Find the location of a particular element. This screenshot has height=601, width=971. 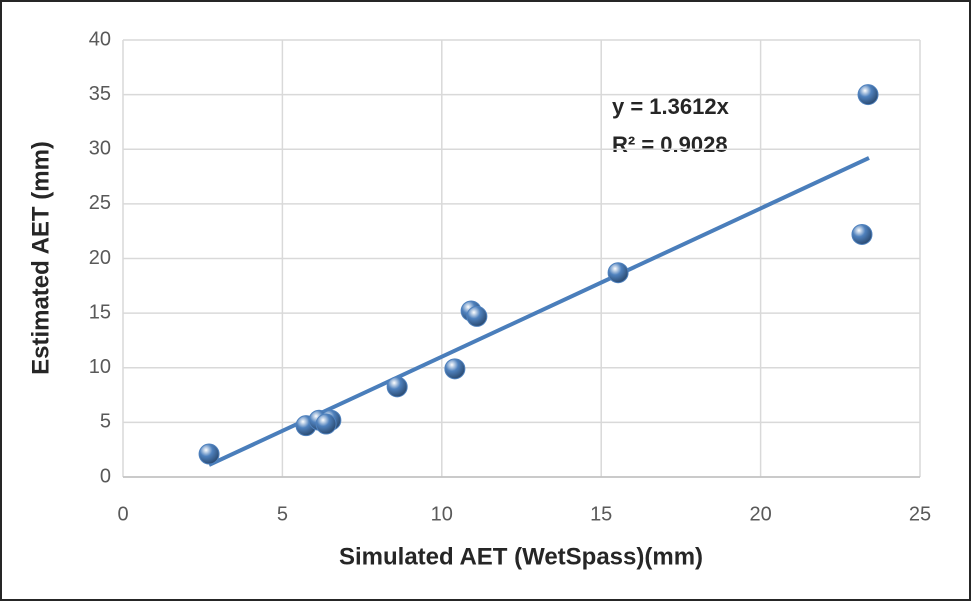

x-tick-label: 25 is located at coordinates (920, 514).